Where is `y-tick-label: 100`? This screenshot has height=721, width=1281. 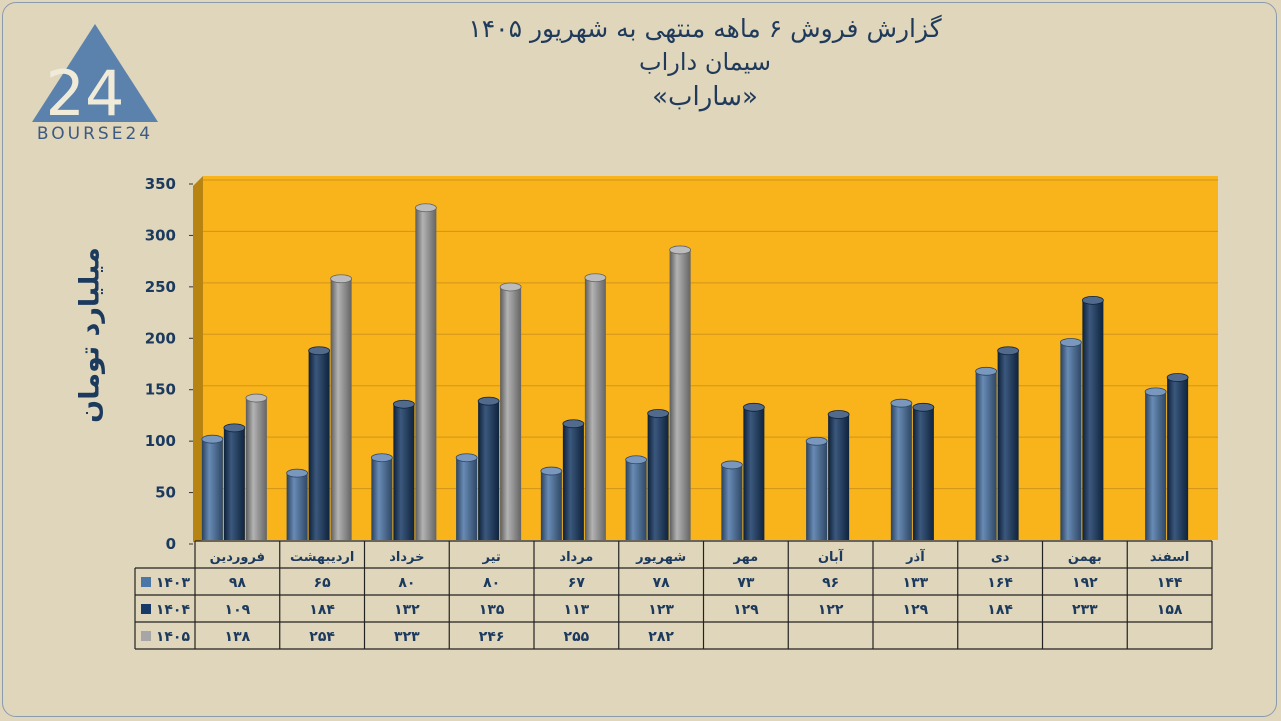 y-tick-label: 100 is located at coordinates (160, 441).